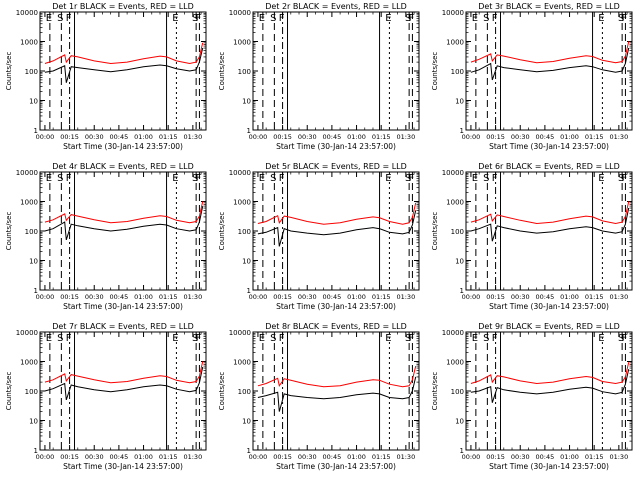 The image size is (640, 480). What do you see at coordinates (549, 6) in the screenshot?
I see `panel-title: Det 3r BLACK = Events, RED = LLD` at bounding box center [549, 6].